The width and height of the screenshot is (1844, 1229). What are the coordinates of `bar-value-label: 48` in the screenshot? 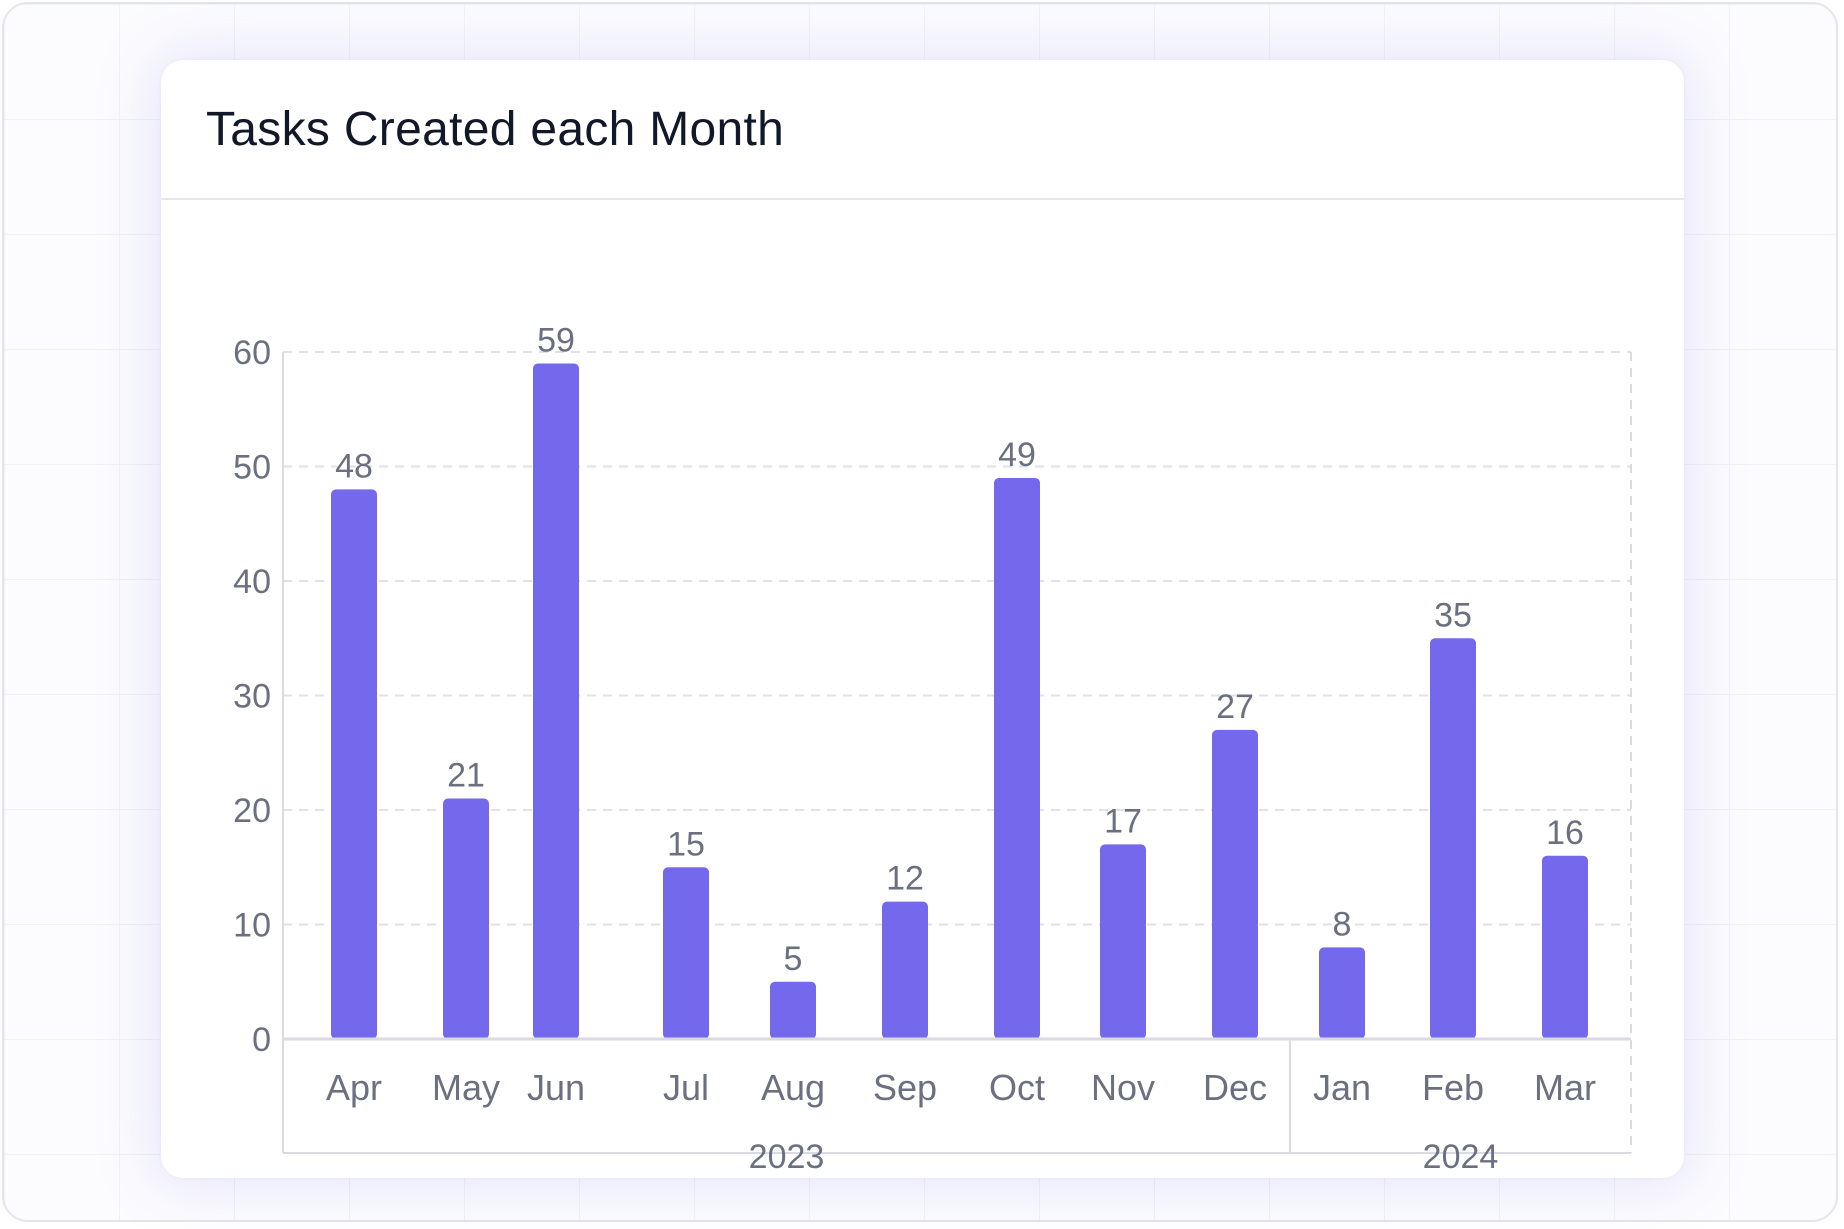 It's located at (354, 466).